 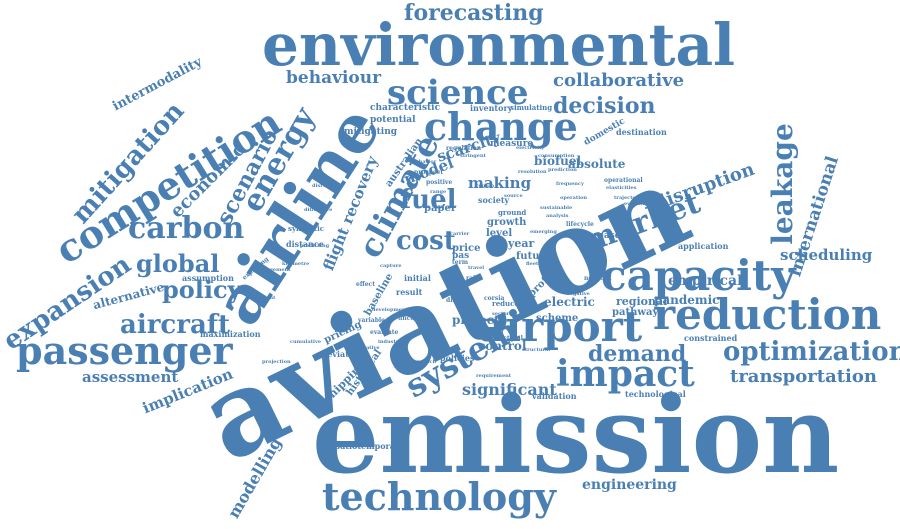 I want to click on word-spatiotemporal: spatiotemporal, so click(x=364, y=446).